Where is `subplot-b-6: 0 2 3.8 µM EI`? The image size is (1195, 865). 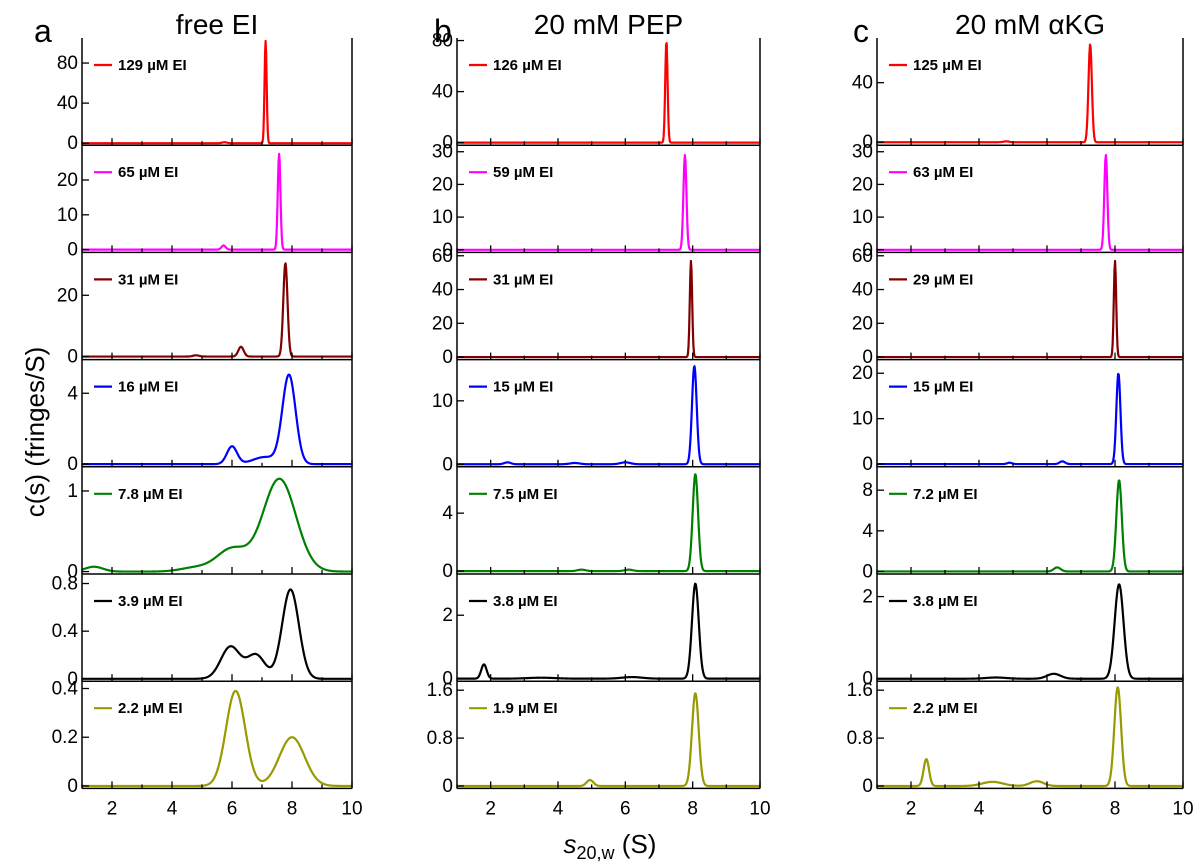 subplot-b-6: 0 2 3.8 µM EI is located at coordinates (601, 632).